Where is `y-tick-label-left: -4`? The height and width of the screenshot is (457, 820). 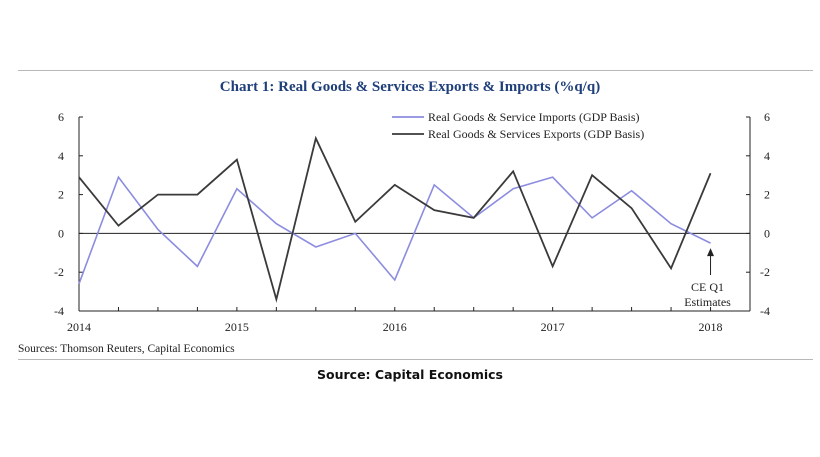
y-tick-label-left: -4 is located at coordinates (59, 311).